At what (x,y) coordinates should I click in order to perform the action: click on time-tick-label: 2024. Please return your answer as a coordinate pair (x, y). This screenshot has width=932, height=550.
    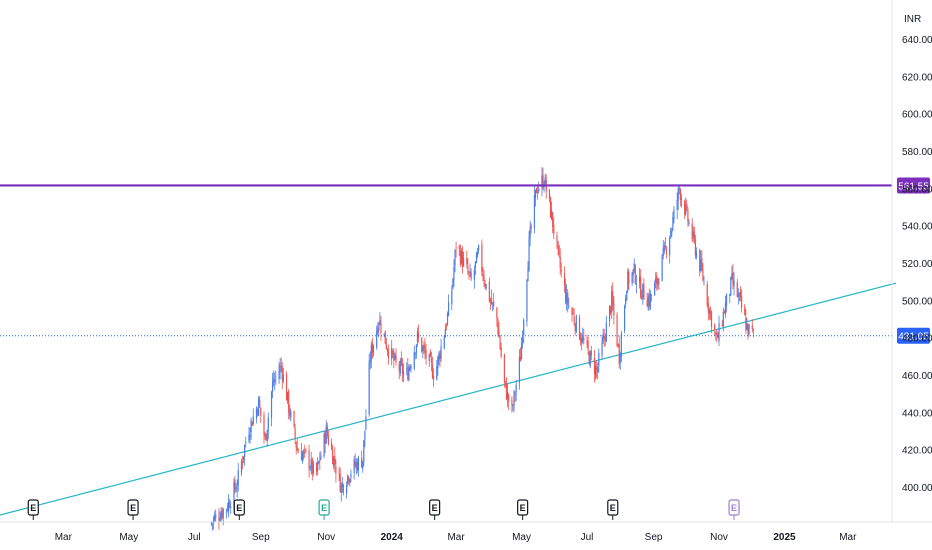
    Looking at the image, I should click on (392, 537).